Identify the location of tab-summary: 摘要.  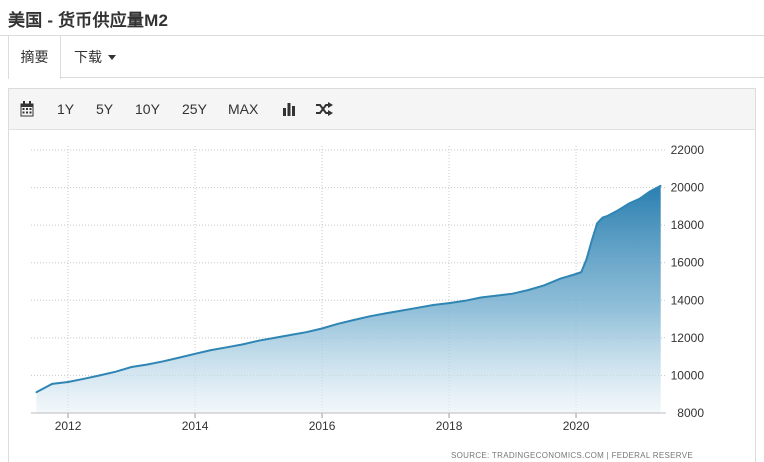
(34, 57).